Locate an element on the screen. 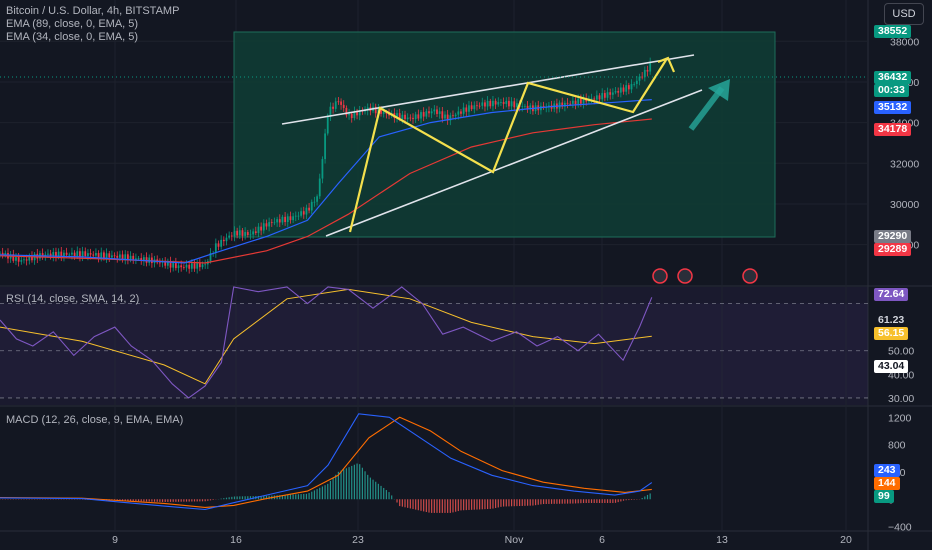 This screenshot has height=550, width=932. ema34-legend: EMA (34, close, 0, EMA, 5) is located at coordinates (72, 37).